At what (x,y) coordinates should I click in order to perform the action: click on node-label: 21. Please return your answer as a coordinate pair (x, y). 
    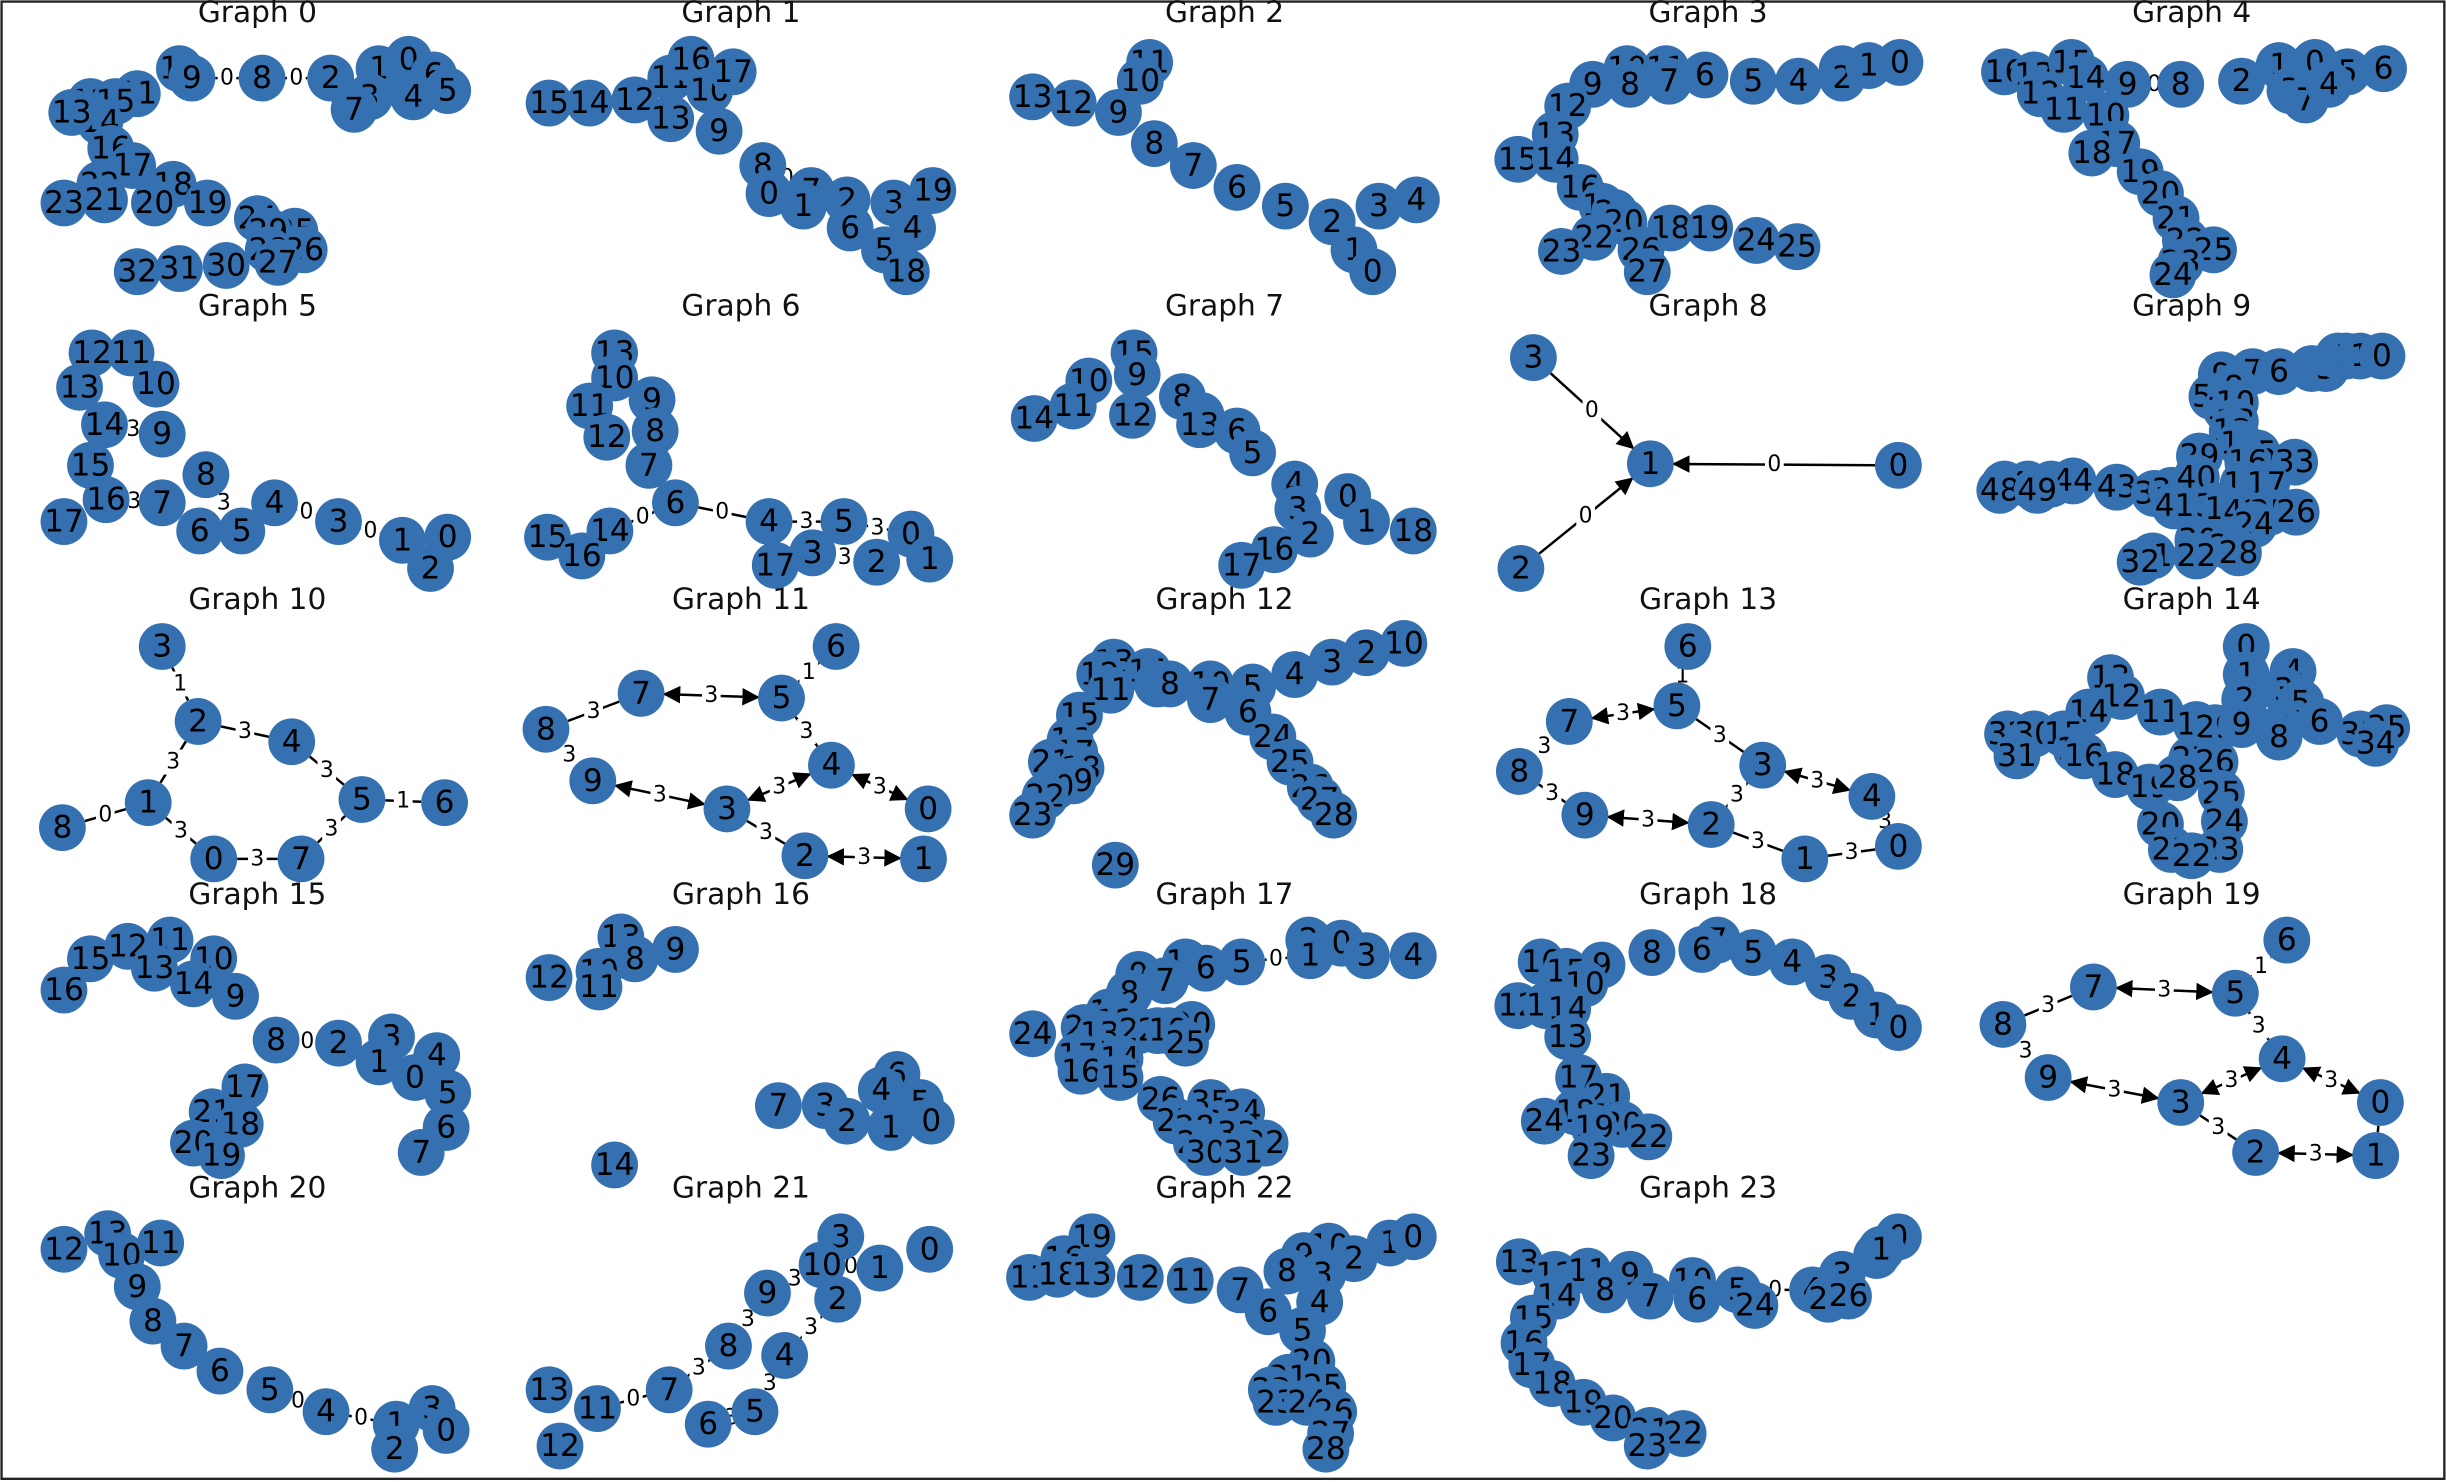
    Looking at the image, I should click on (105, 200).